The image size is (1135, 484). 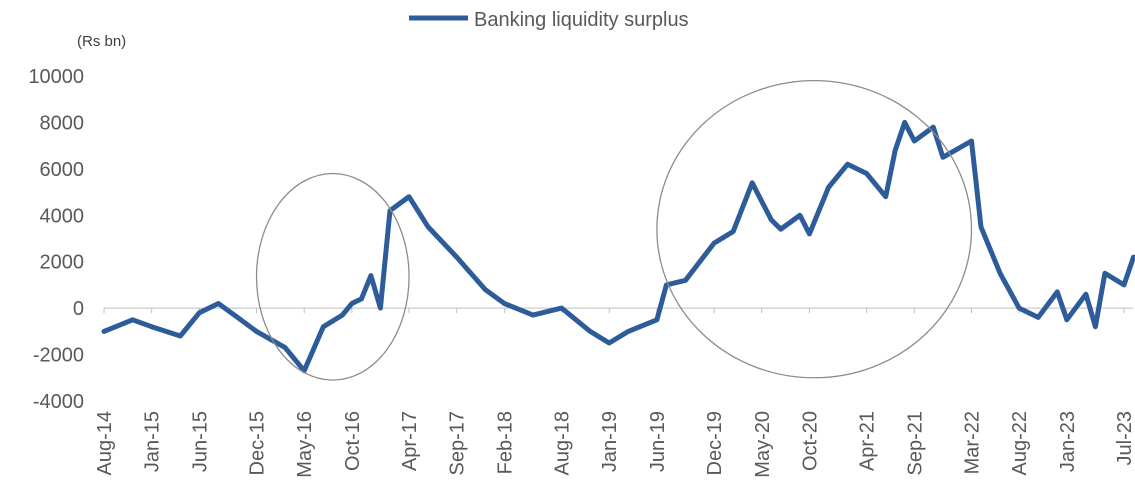 I want to click on legend: Banking liquidity surplus, so click(x=549, y=20).